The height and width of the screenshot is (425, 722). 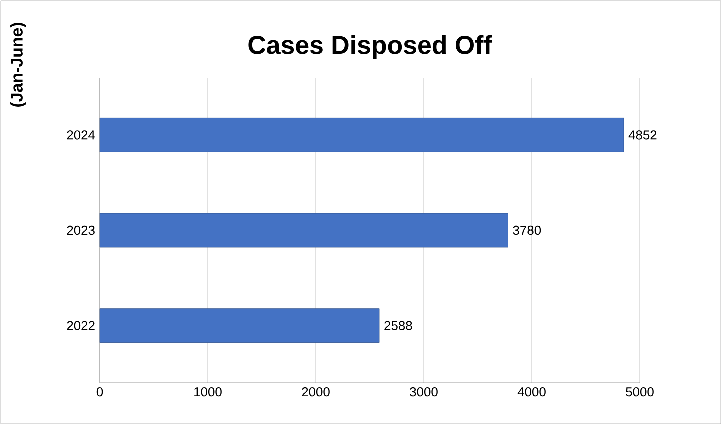 I want to click on y-tick-label: 2022, so click(x=81, y=325).